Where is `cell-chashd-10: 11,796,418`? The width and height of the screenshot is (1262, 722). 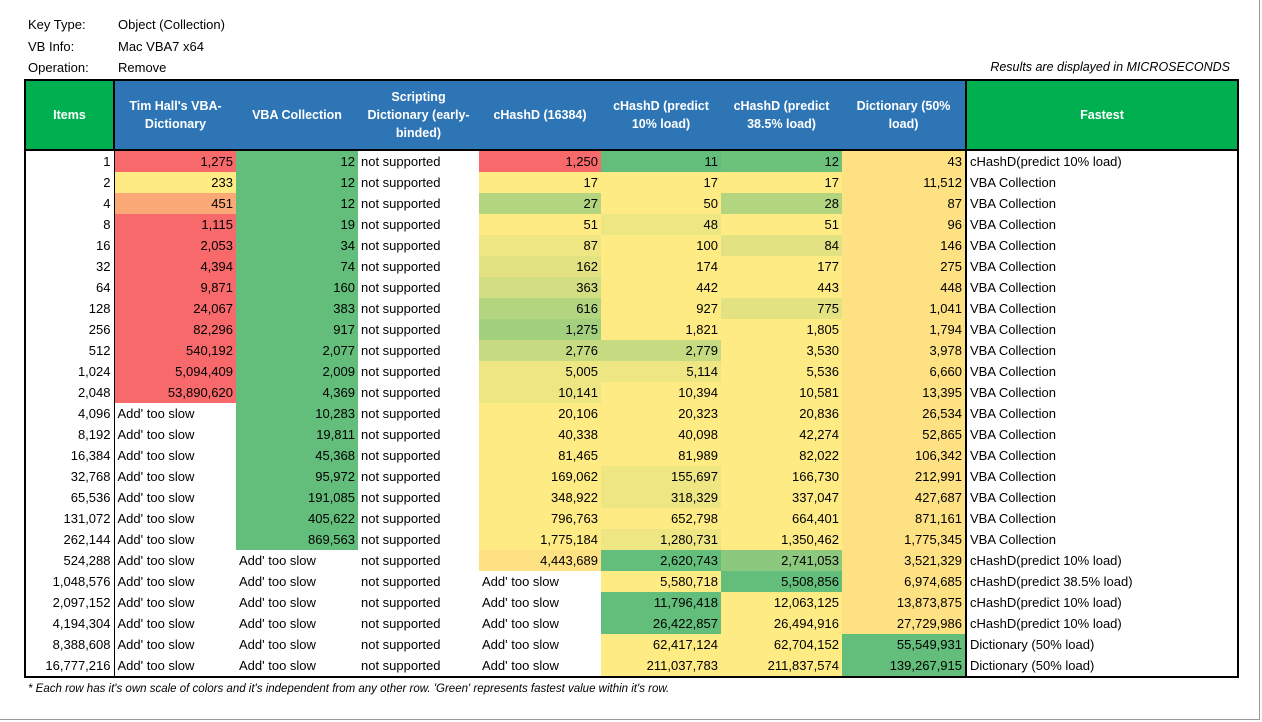 cell-chashd-10: 11,796,418 is located at coordinates (661, 602).